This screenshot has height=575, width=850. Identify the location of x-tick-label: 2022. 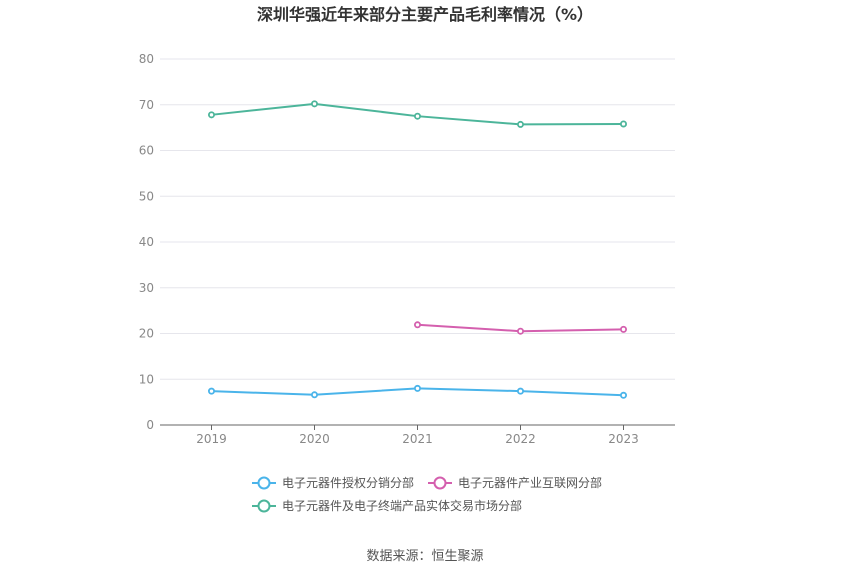
(520, 439).